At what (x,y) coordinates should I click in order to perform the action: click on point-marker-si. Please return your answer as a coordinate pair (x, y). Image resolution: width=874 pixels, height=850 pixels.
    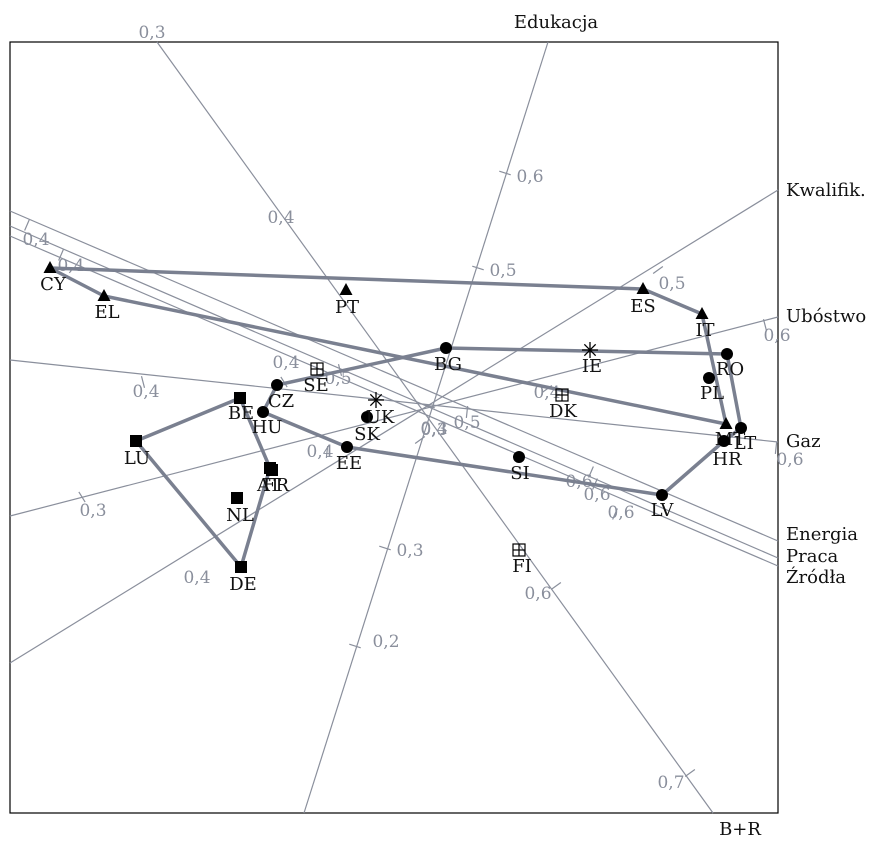
    Looking at the image, I should click on (519, 457).